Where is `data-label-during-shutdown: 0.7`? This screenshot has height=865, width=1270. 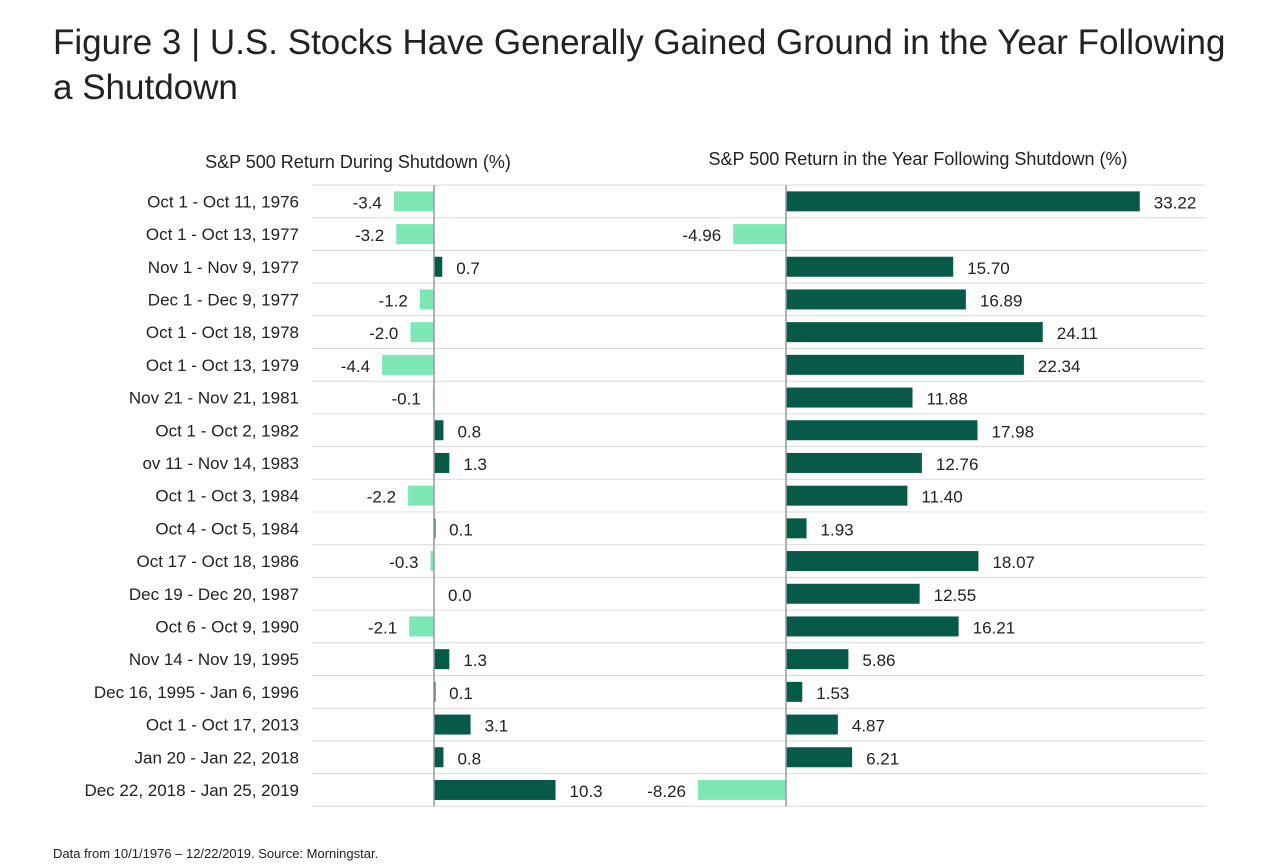
data-label-during-shutdown: 0.7 is located at coordinates (468, 268).